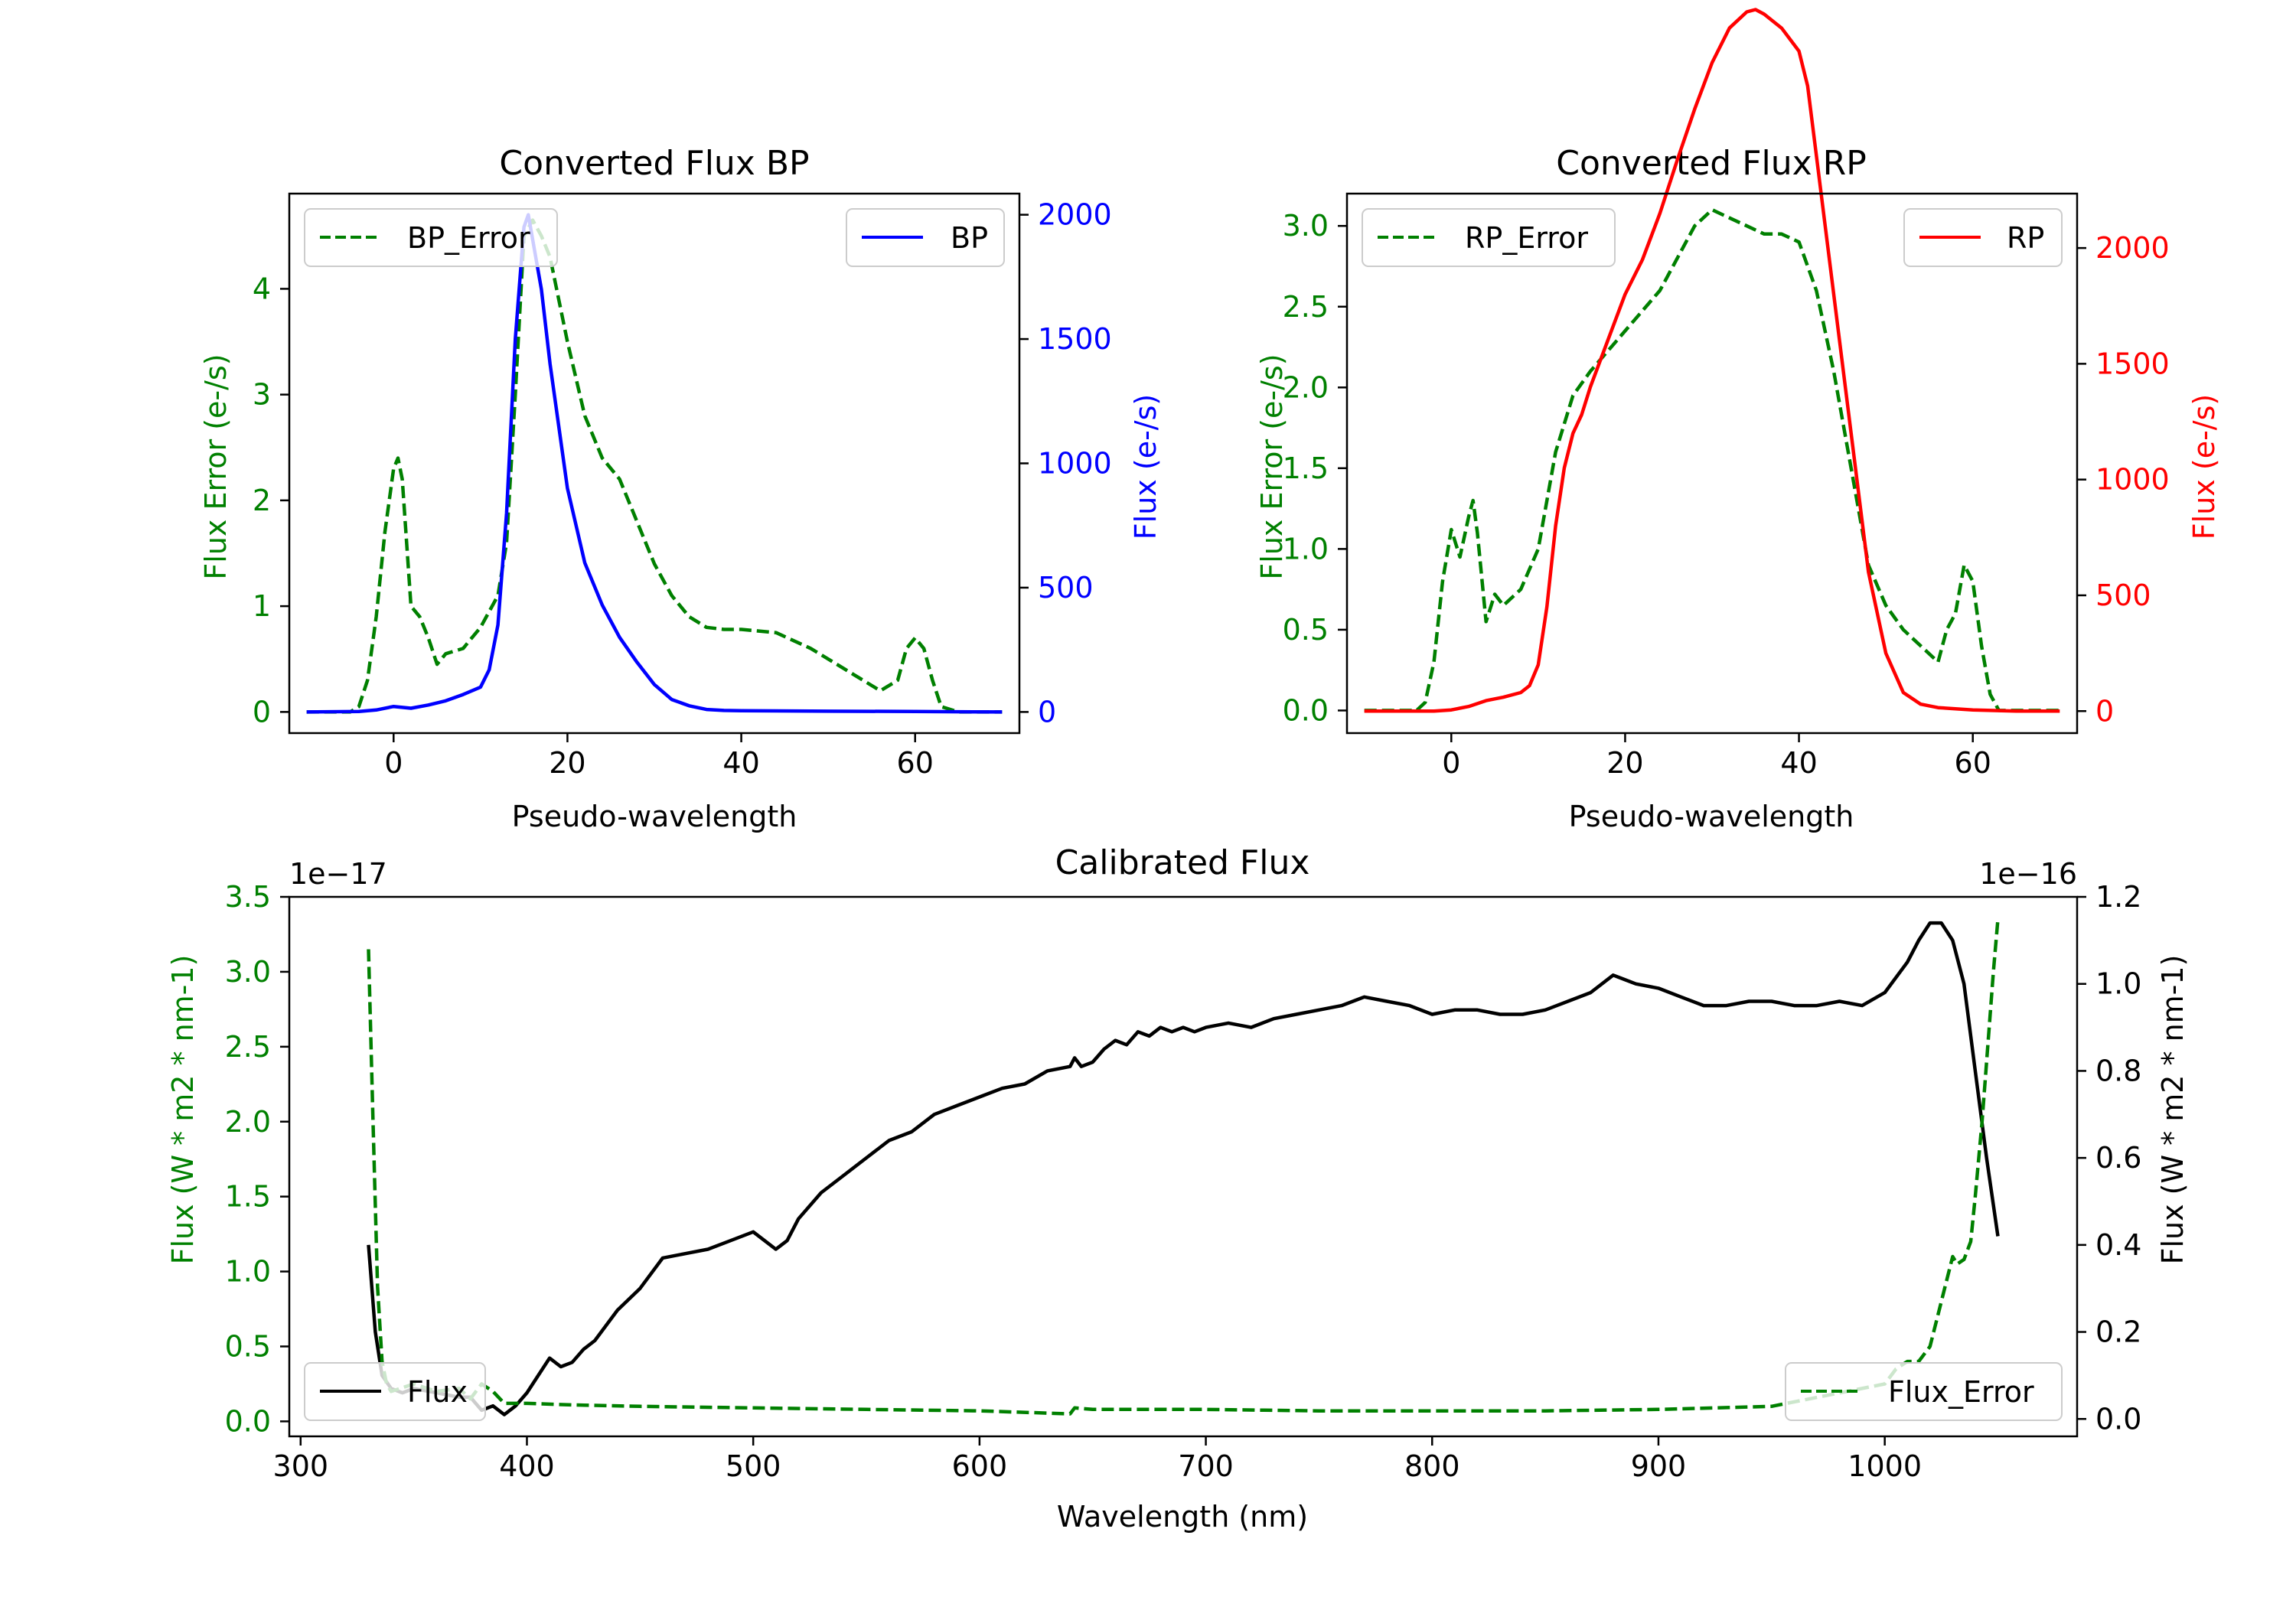  Describe the element at coordinates (1075, 215) in the screenshot. I see `bp-right-tick-label: 2000` at that location.